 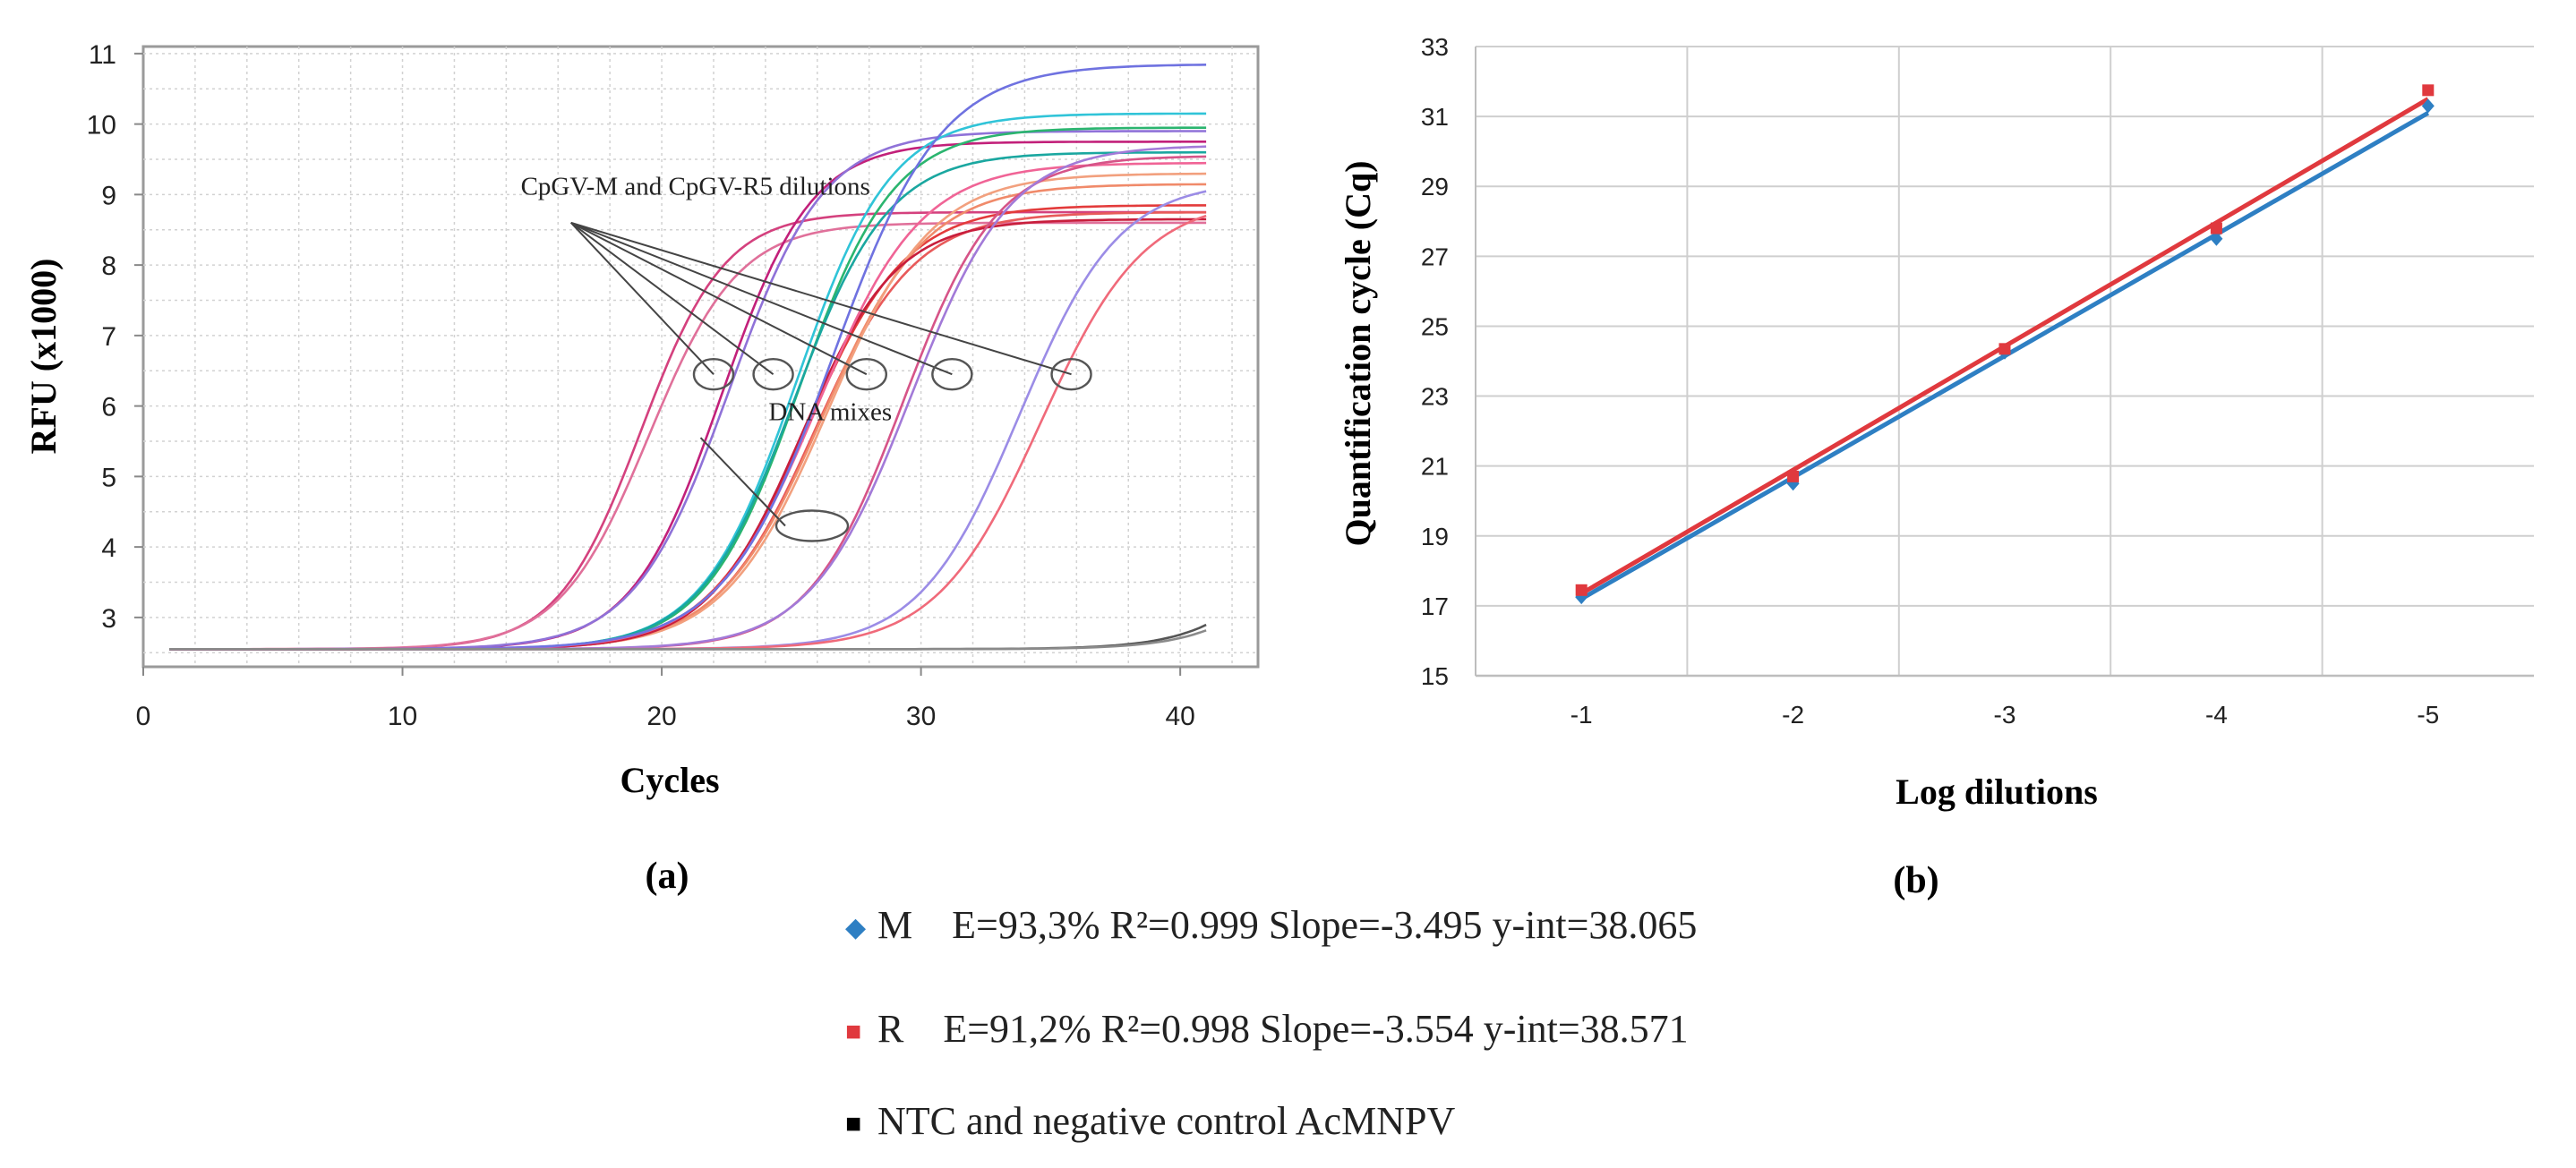 What do you see at coordinates (102, 55) in the screenshot?
I see `panel-a-y-tick-label: 11` at bounding box center [102, 55].